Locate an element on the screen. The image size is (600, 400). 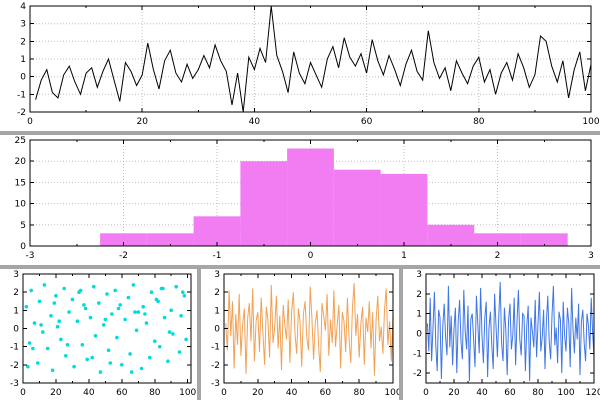
panel-blue-noise: 0 20 40 60 80 100 120 -2 -1 0 1 2 3 is located at coordinates (501, 334).